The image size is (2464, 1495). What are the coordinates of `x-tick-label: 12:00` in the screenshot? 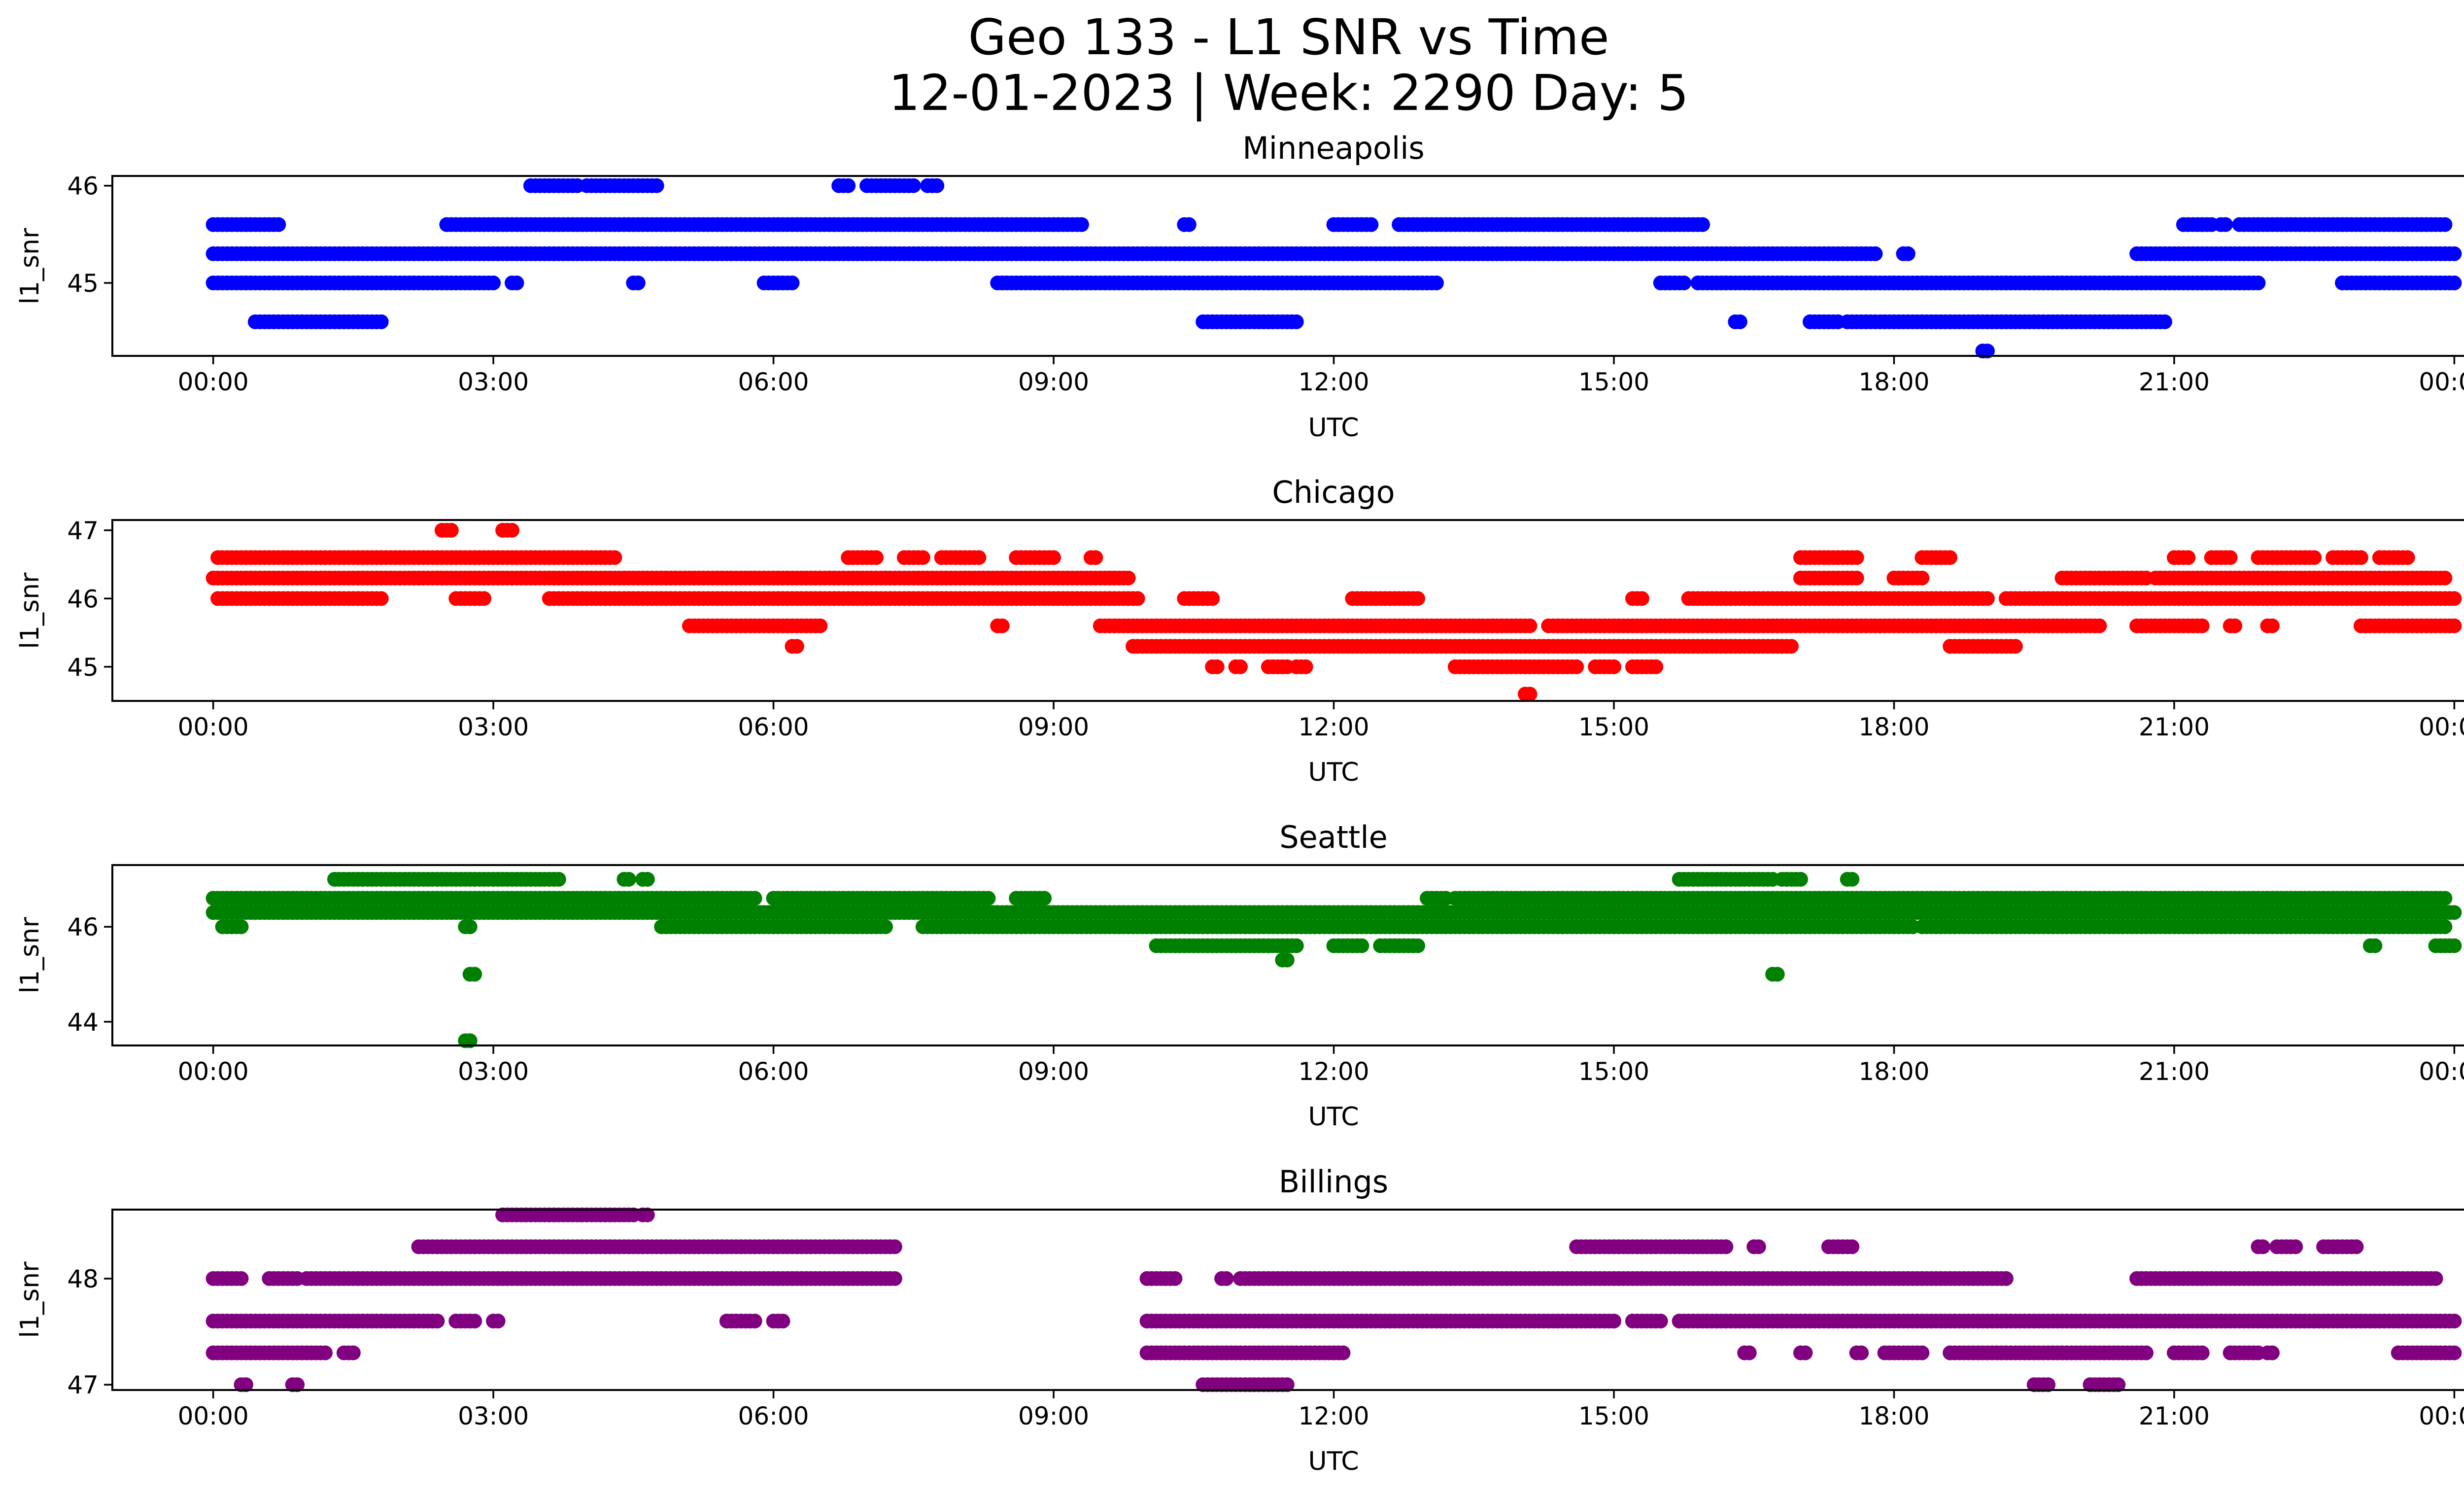 It's located at (1333, 382).